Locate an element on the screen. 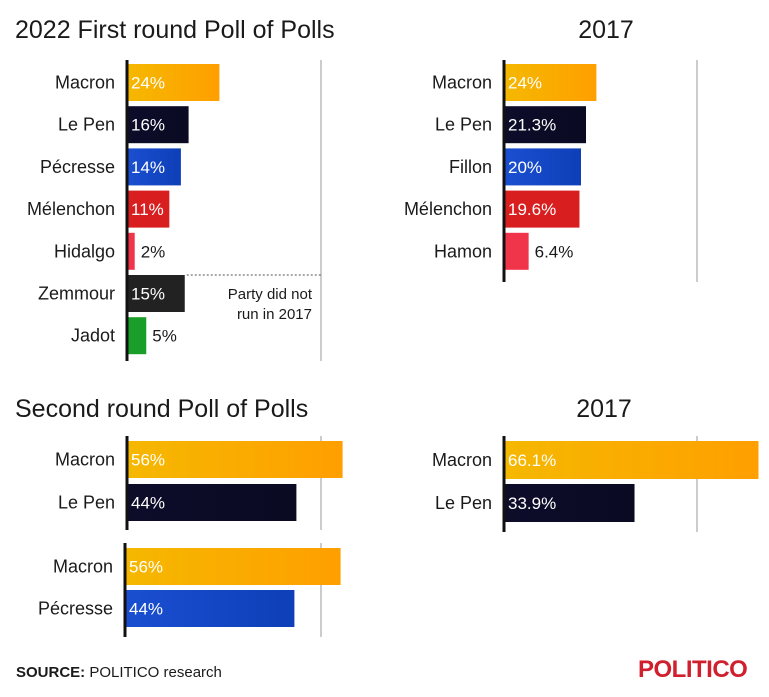  bar-fillon is located at coordinates (542, 167).